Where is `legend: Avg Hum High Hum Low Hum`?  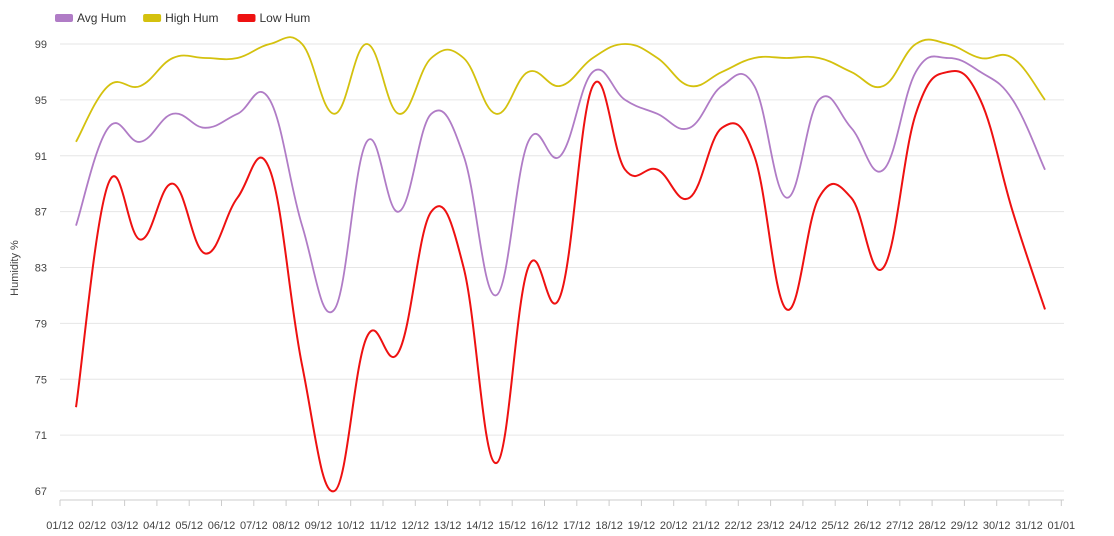
legend: Avg Hum High Hum Low Hum is located at coordinates (182, 18).